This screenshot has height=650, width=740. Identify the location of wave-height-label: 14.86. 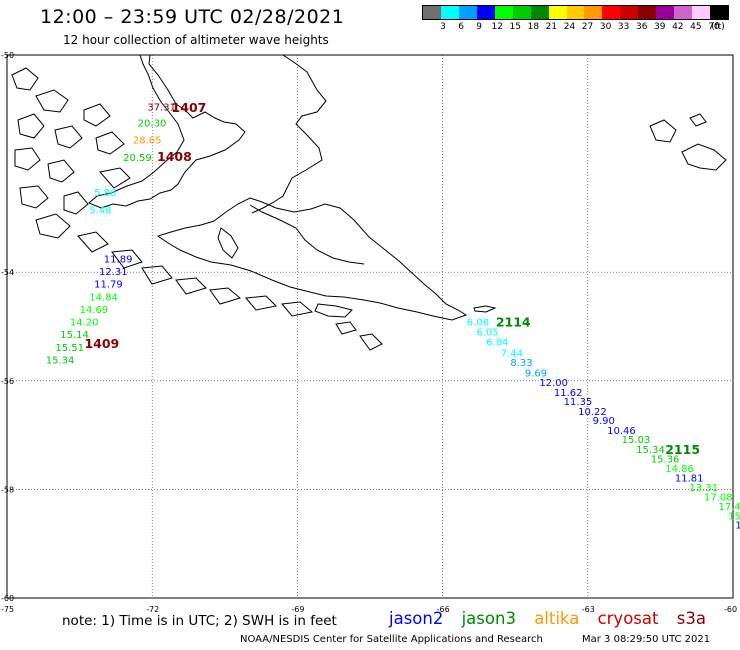
(679, 469).